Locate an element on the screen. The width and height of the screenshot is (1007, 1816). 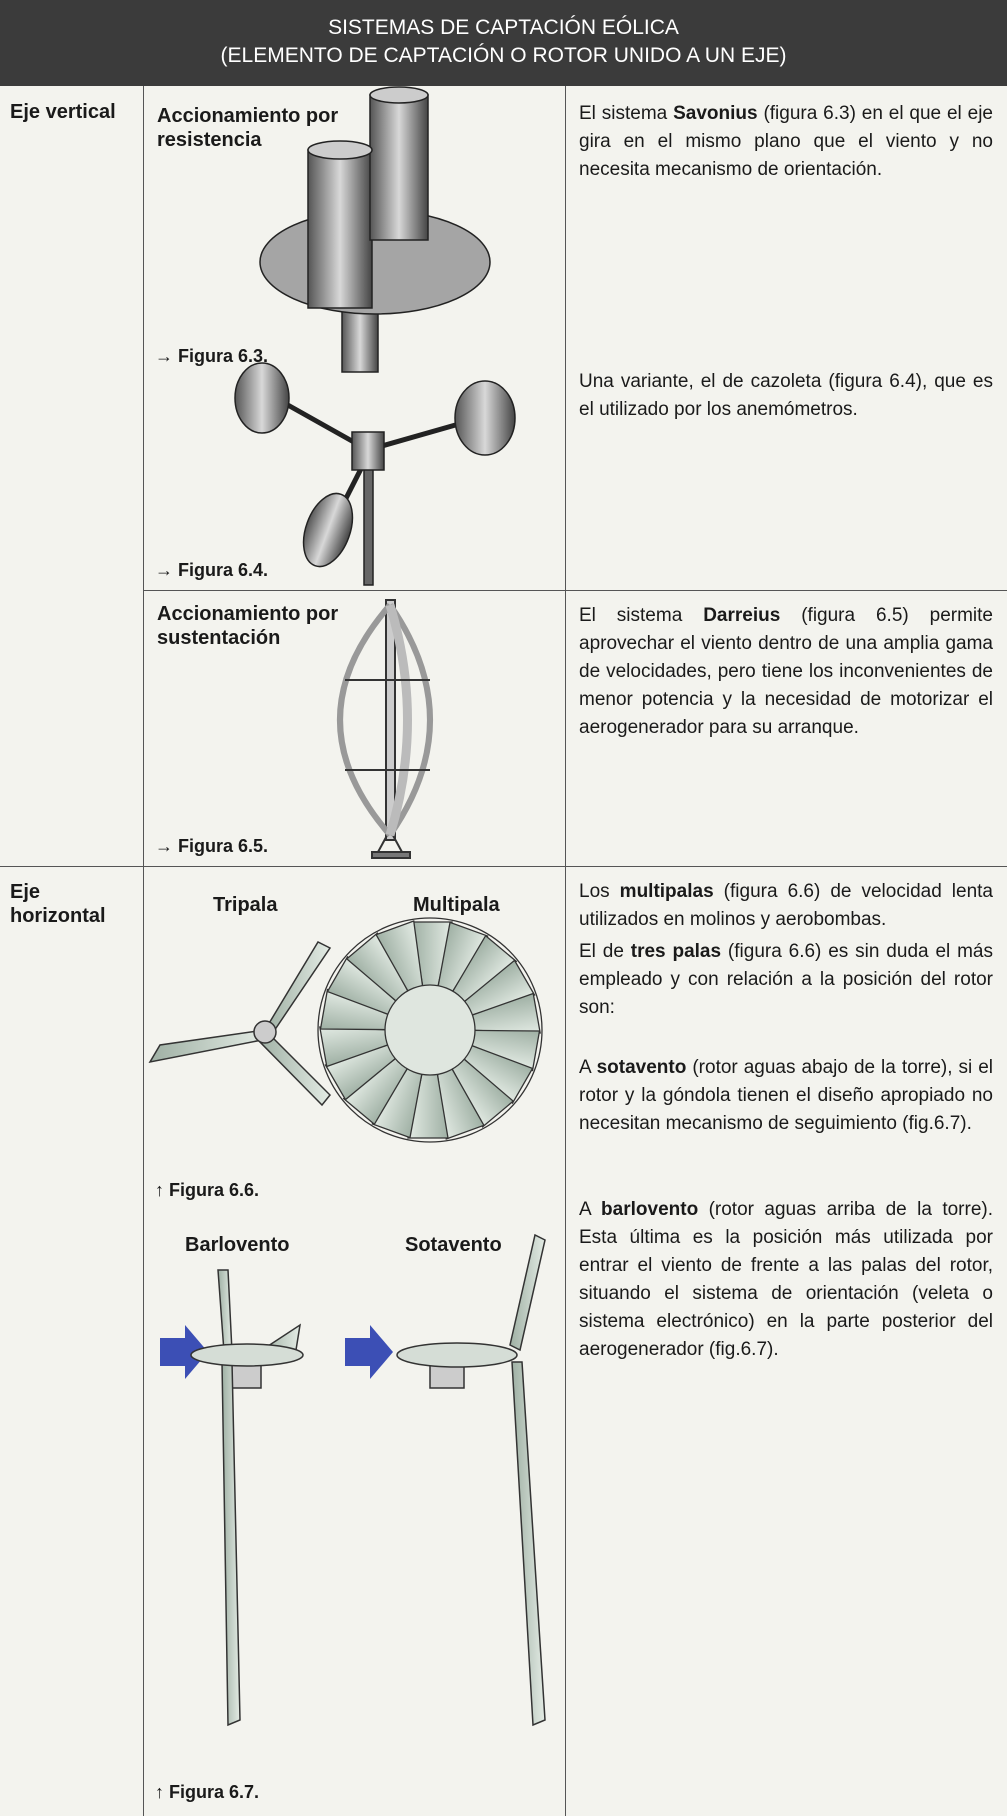
subheading: Accionamiento por resistencia is located at coordinates (248, 128).